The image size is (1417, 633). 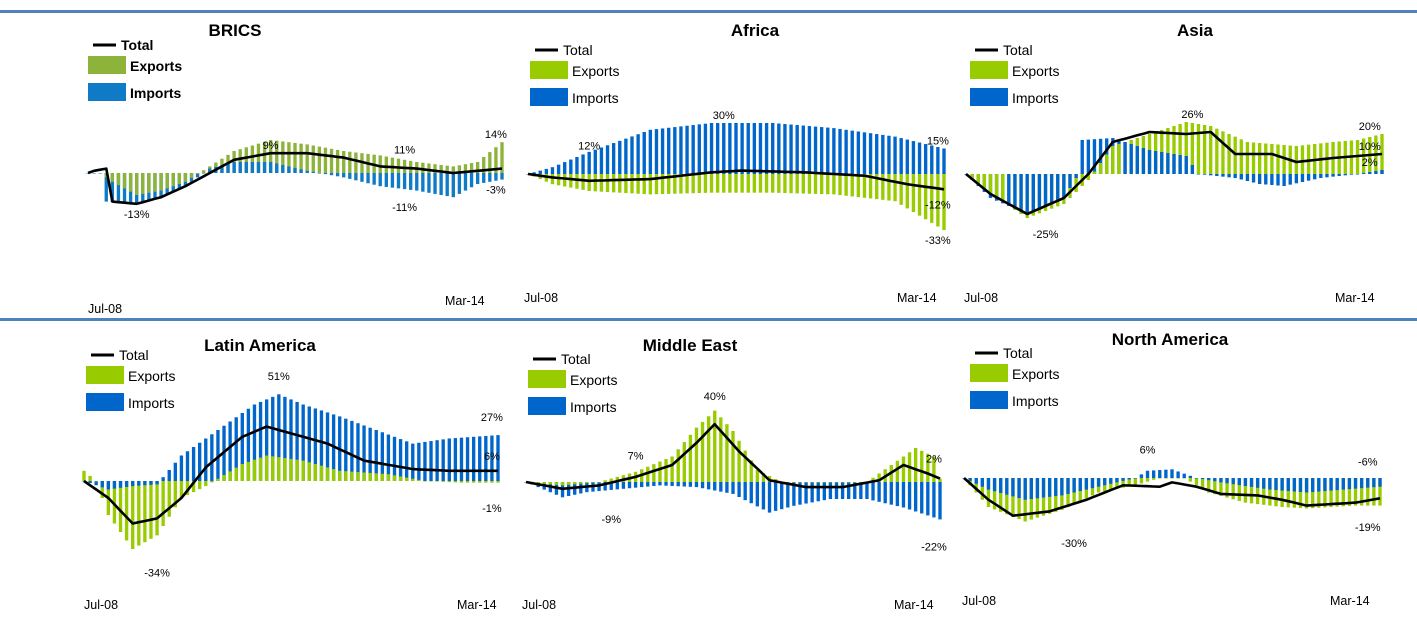 What do you see at coordinates (934, 460) in the screenshot?
I see `data-label: 2%` at bounding box center [934, 460].